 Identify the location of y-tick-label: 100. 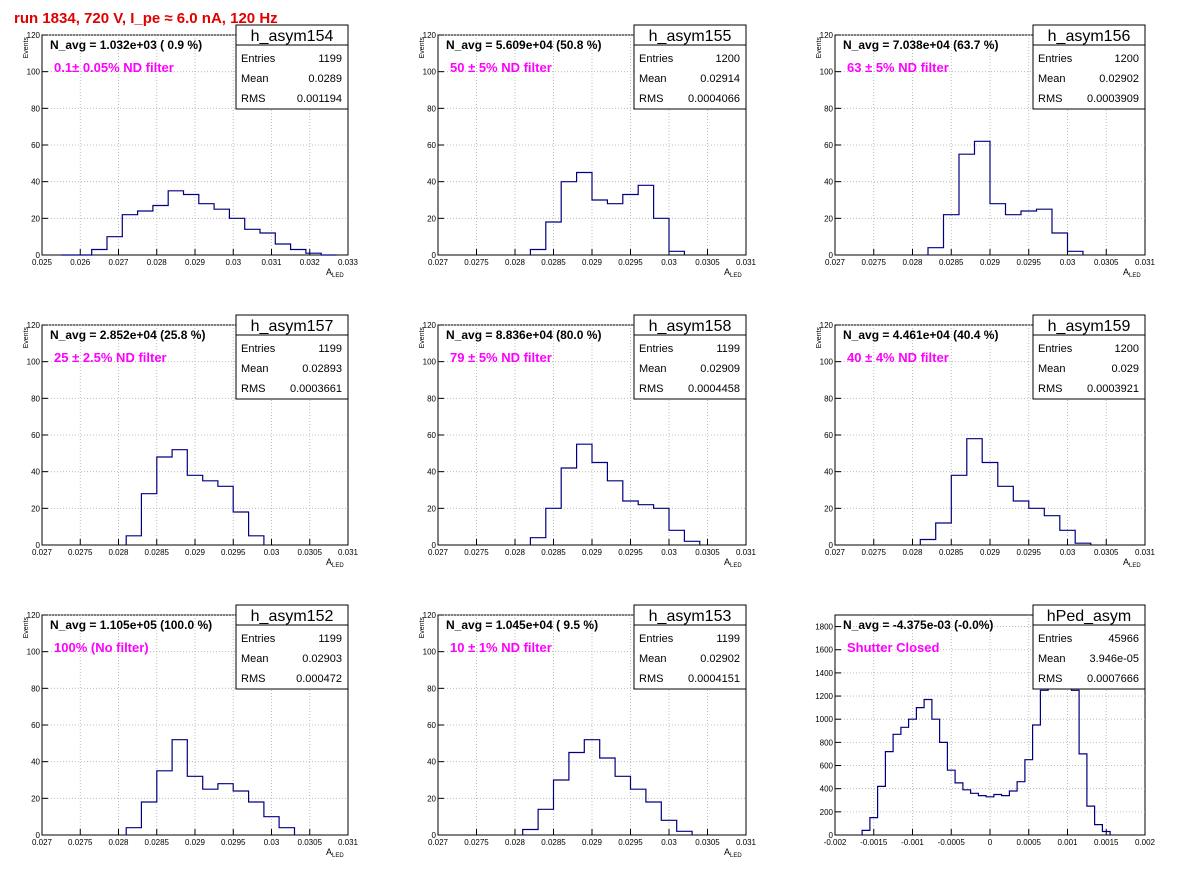
(430, 362).